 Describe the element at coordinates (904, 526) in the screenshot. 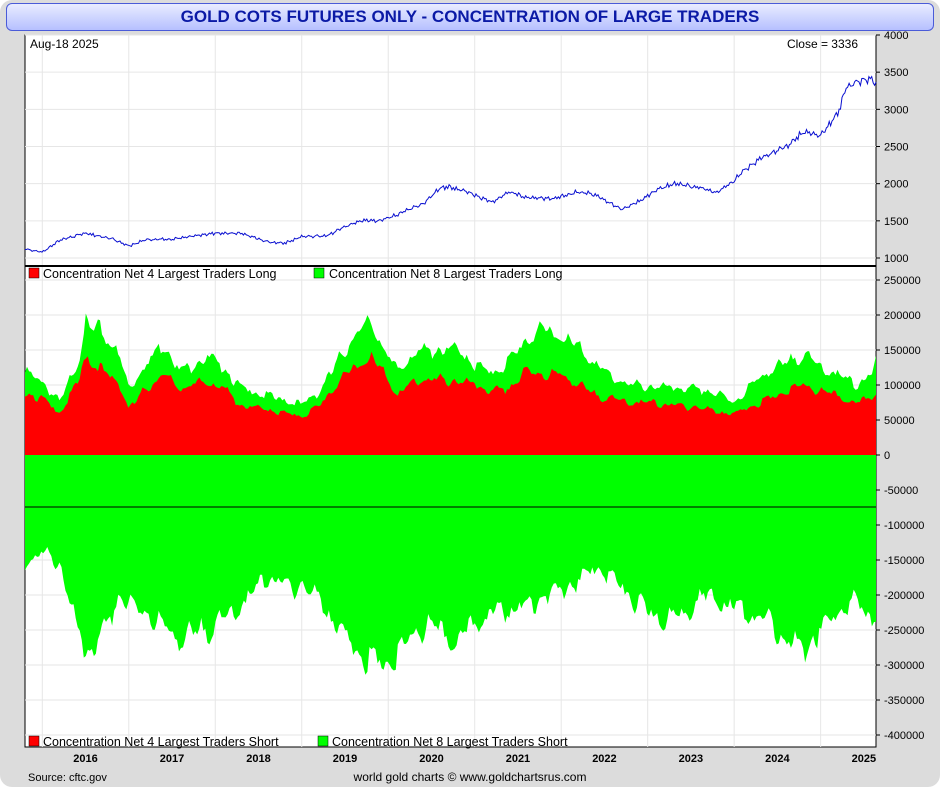

I see `cot-tick--100000: -100000` at that location.